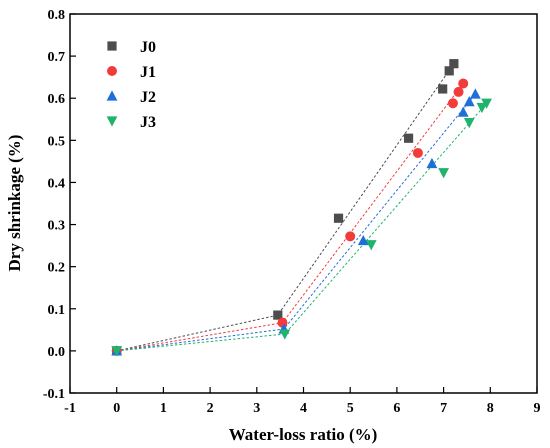 The height and width of the screenshot is (448, 550). What do you see at coordinates (490, 408) in the screenshot?
I see `x-tick-label: 8` at bounding box center [490, 408].